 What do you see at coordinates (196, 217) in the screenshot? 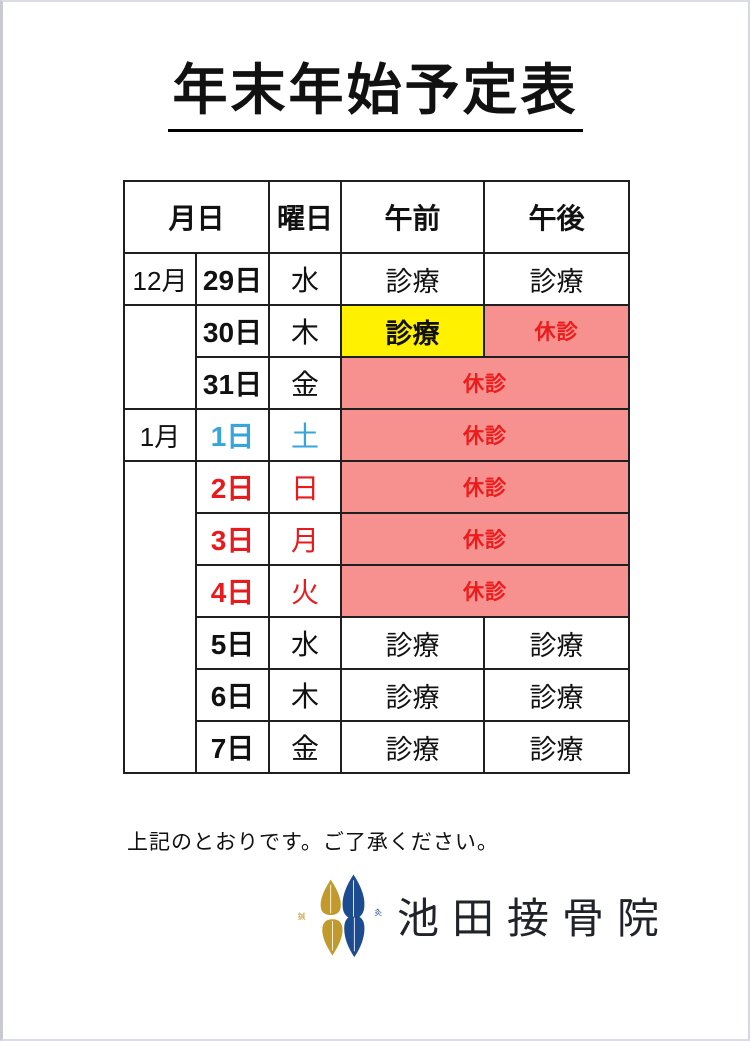
I see `header-cell-date: 月日` at bounding box center [196, 217].